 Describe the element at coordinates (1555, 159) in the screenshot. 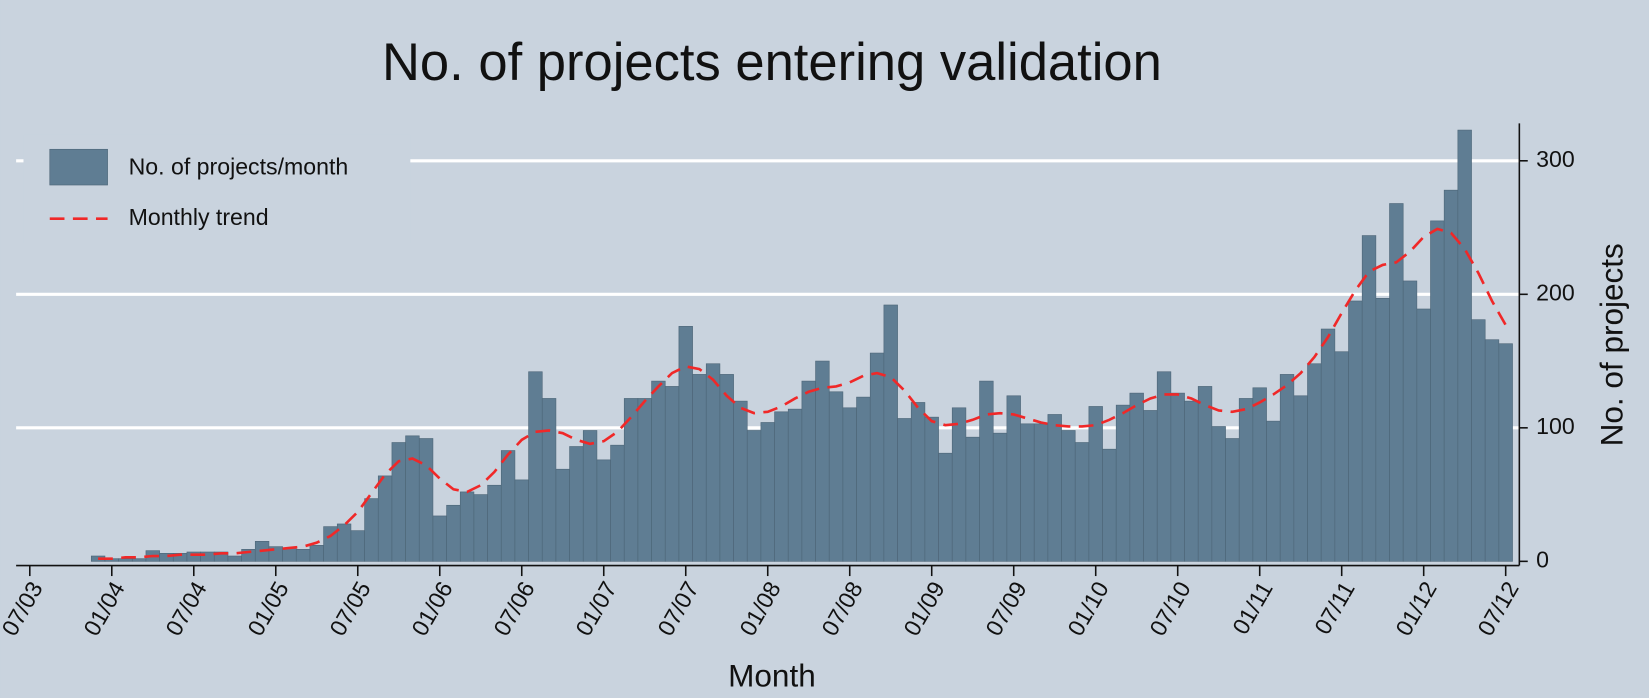

I see `y-tick-label: 300` at that location.